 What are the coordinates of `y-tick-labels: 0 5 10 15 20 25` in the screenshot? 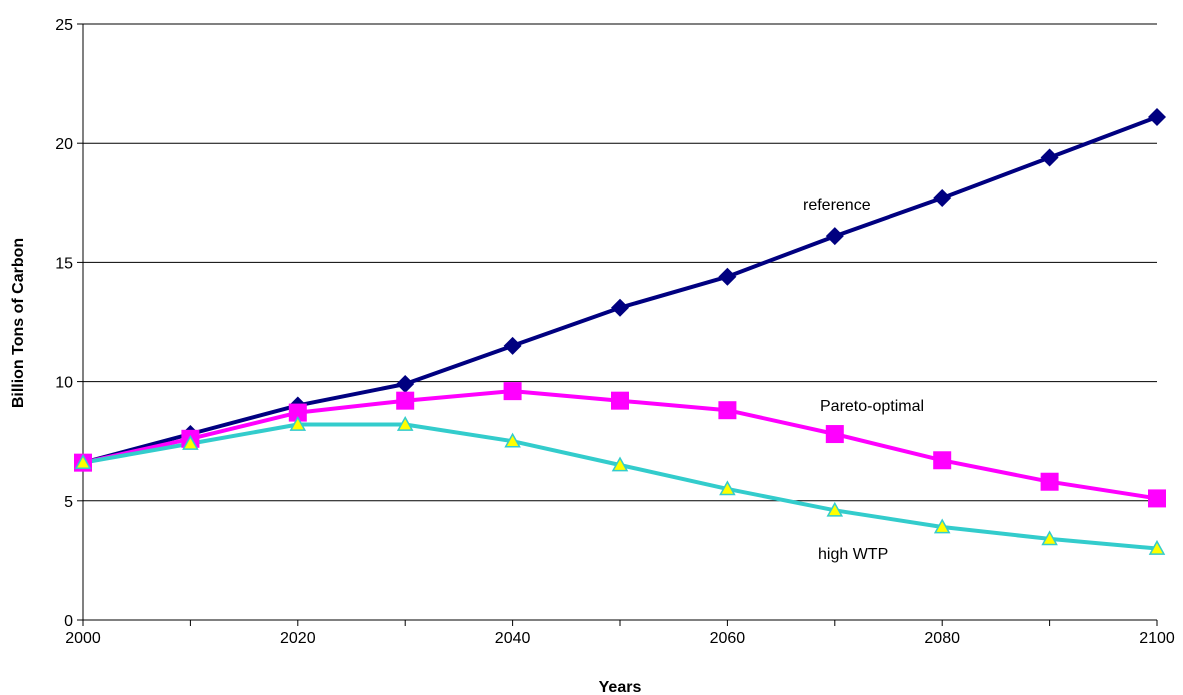 It's located at (64, 323).